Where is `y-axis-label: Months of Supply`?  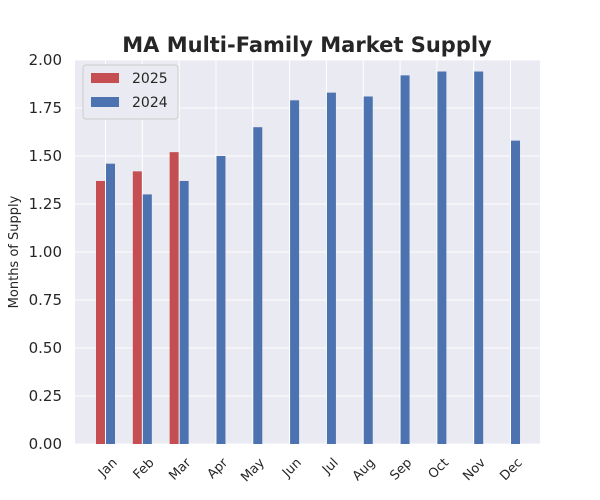 y-axis-label: Months of Supply is located at coordinates (14, 251).